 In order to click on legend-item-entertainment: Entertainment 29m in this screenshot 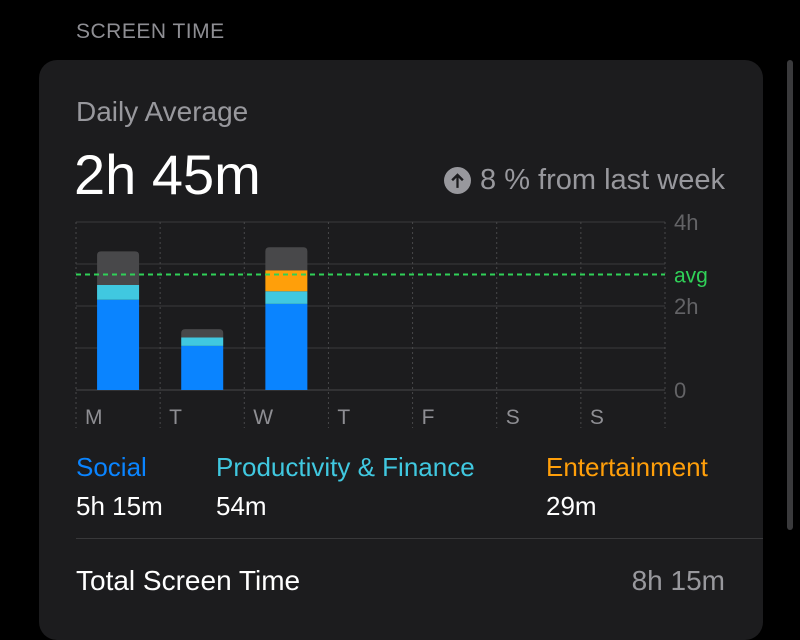, I will do `click(627, 487)`.